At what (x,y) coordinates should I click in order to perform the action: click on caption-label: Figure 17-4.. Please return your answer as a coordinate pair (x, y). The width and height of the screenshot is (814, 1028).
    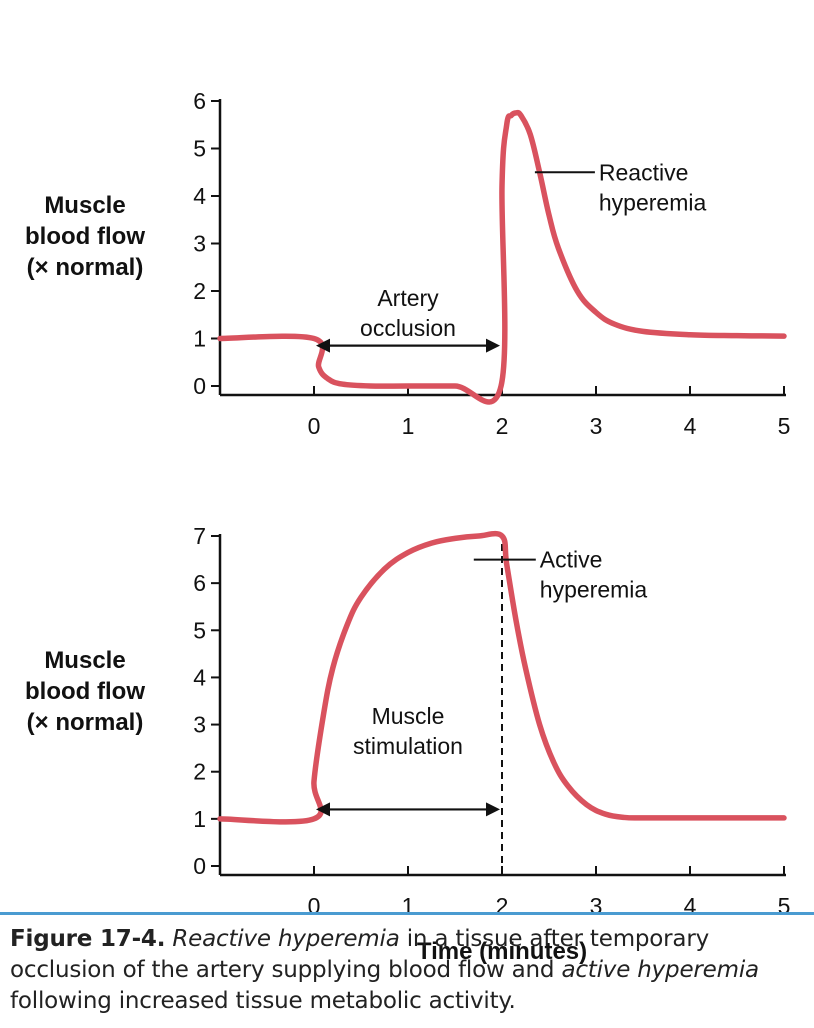
    Looking at the image, I should click on (88, 939).